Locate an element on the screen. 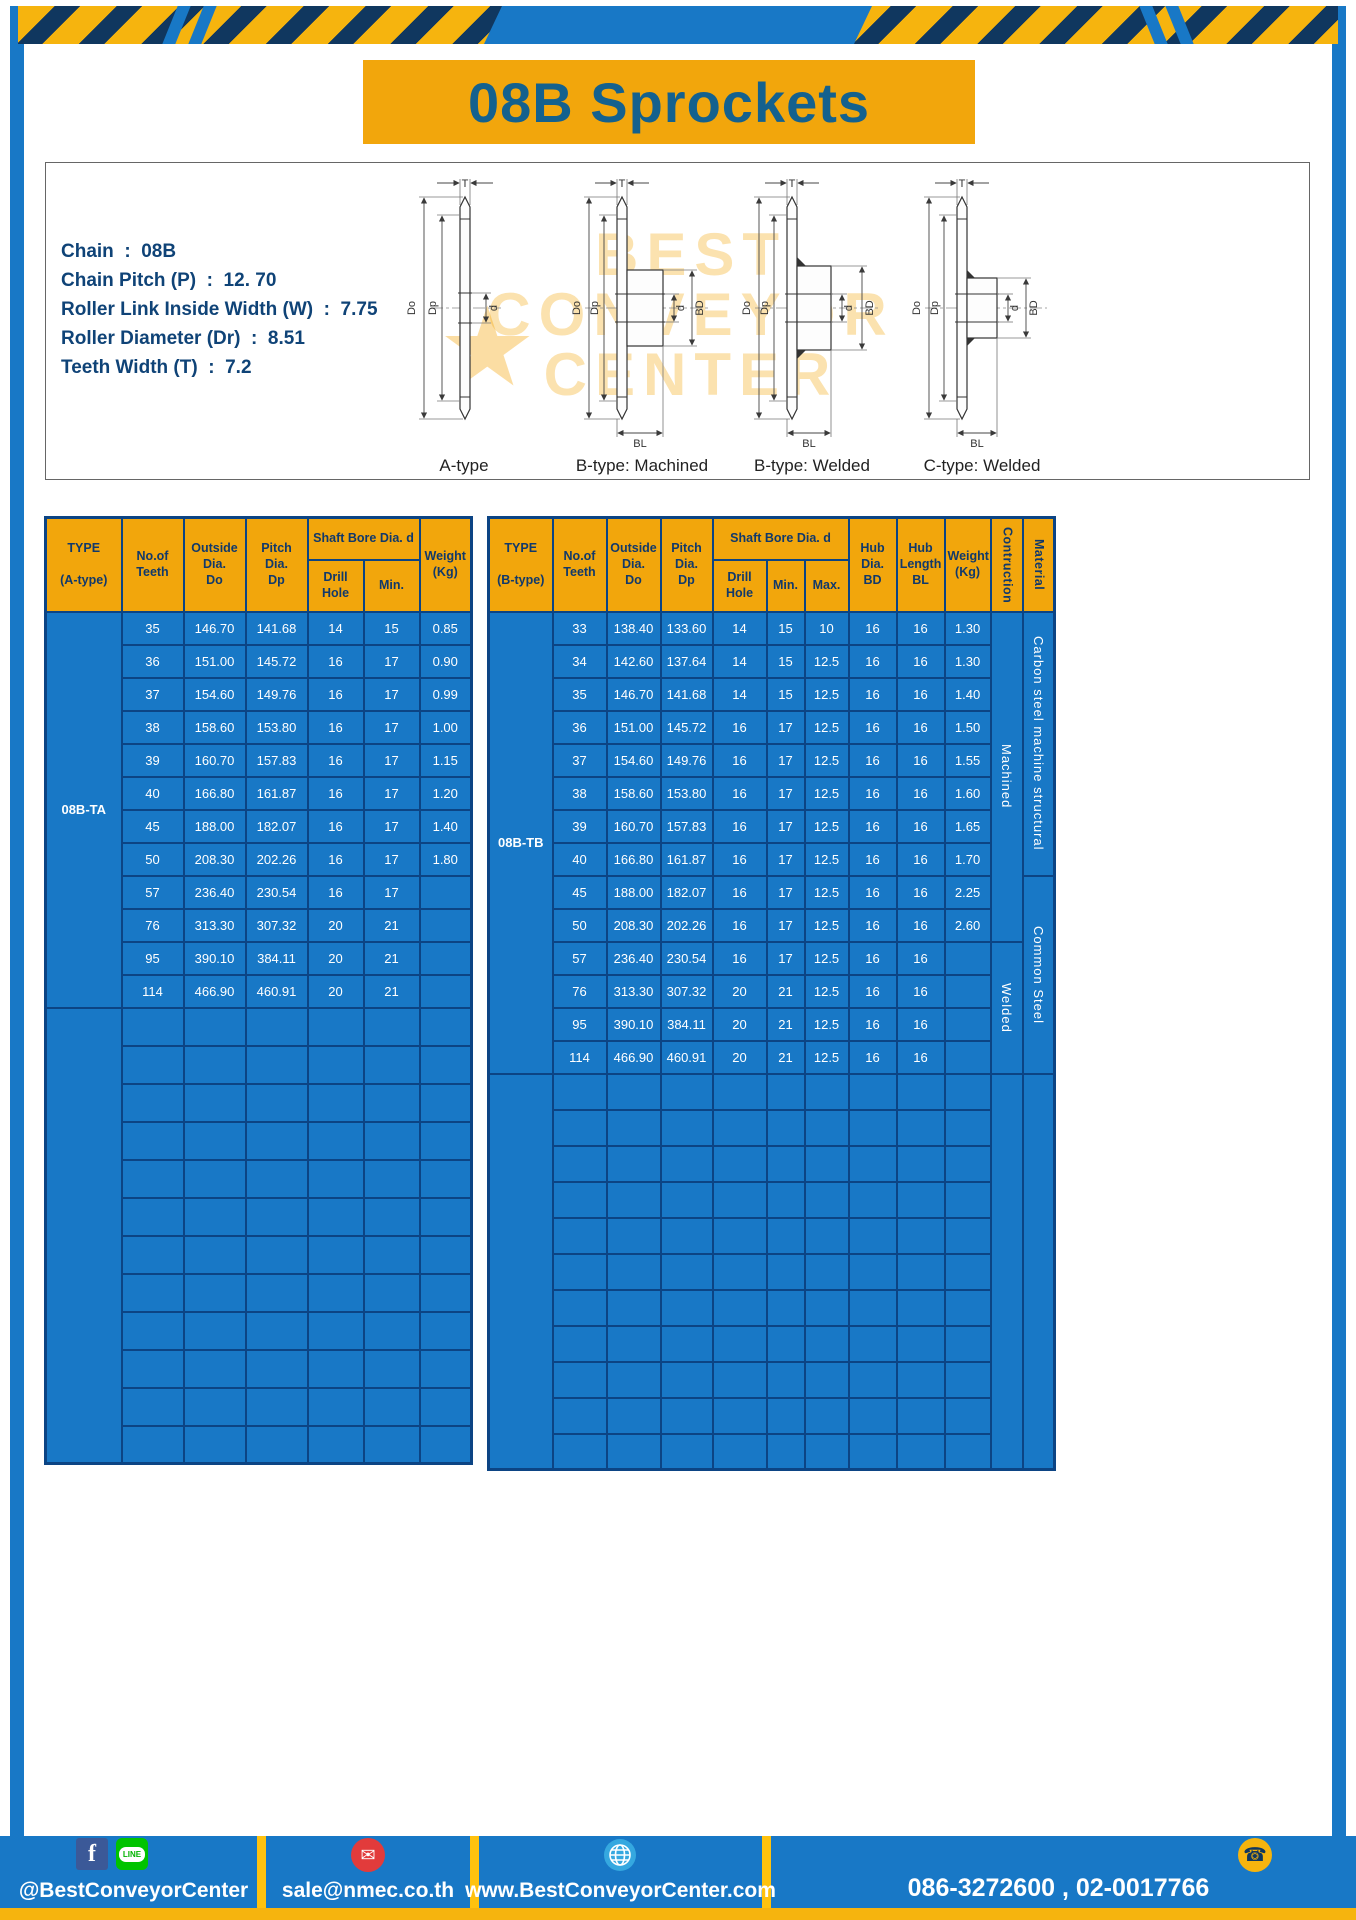 Image resolution: width=1356 pixels, height=1920 pixels. table-row: 45 188.00 182.07 16 17 1.40 is located at coordinates (259, 826).